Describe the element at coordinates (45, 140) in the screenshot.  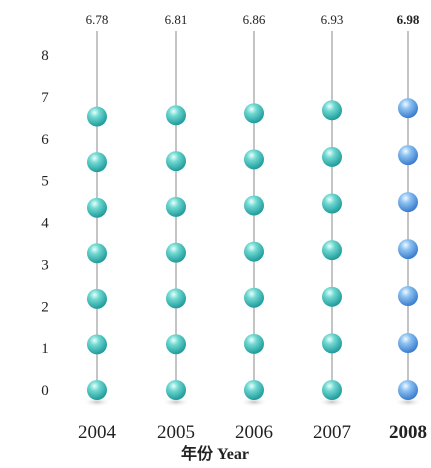
I see `y-tick-label: 6` at that location.